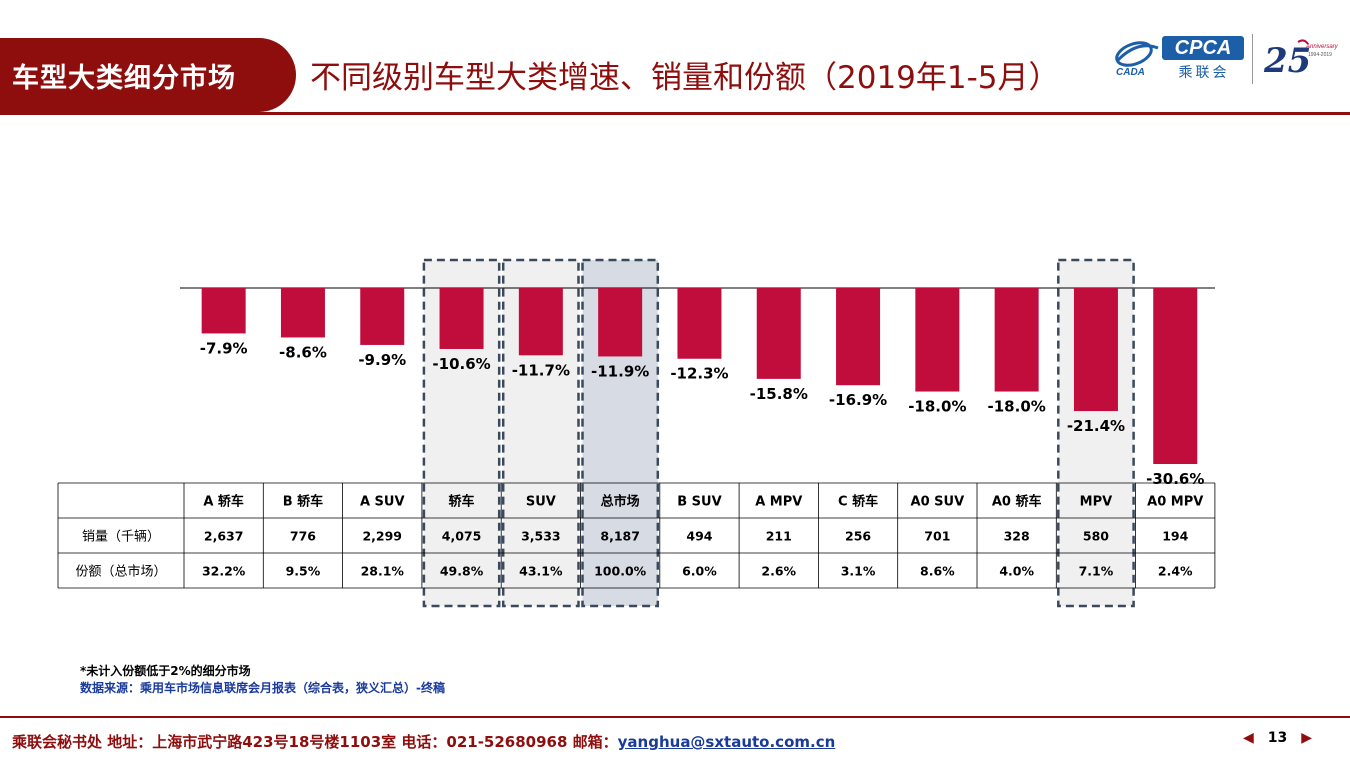 Image resolution: width=1350 pixels, height=759 pixels. Describe the element at coordinates (224, 348) in the screenshot. I see `bar-data-label: -7.9%` at that location.